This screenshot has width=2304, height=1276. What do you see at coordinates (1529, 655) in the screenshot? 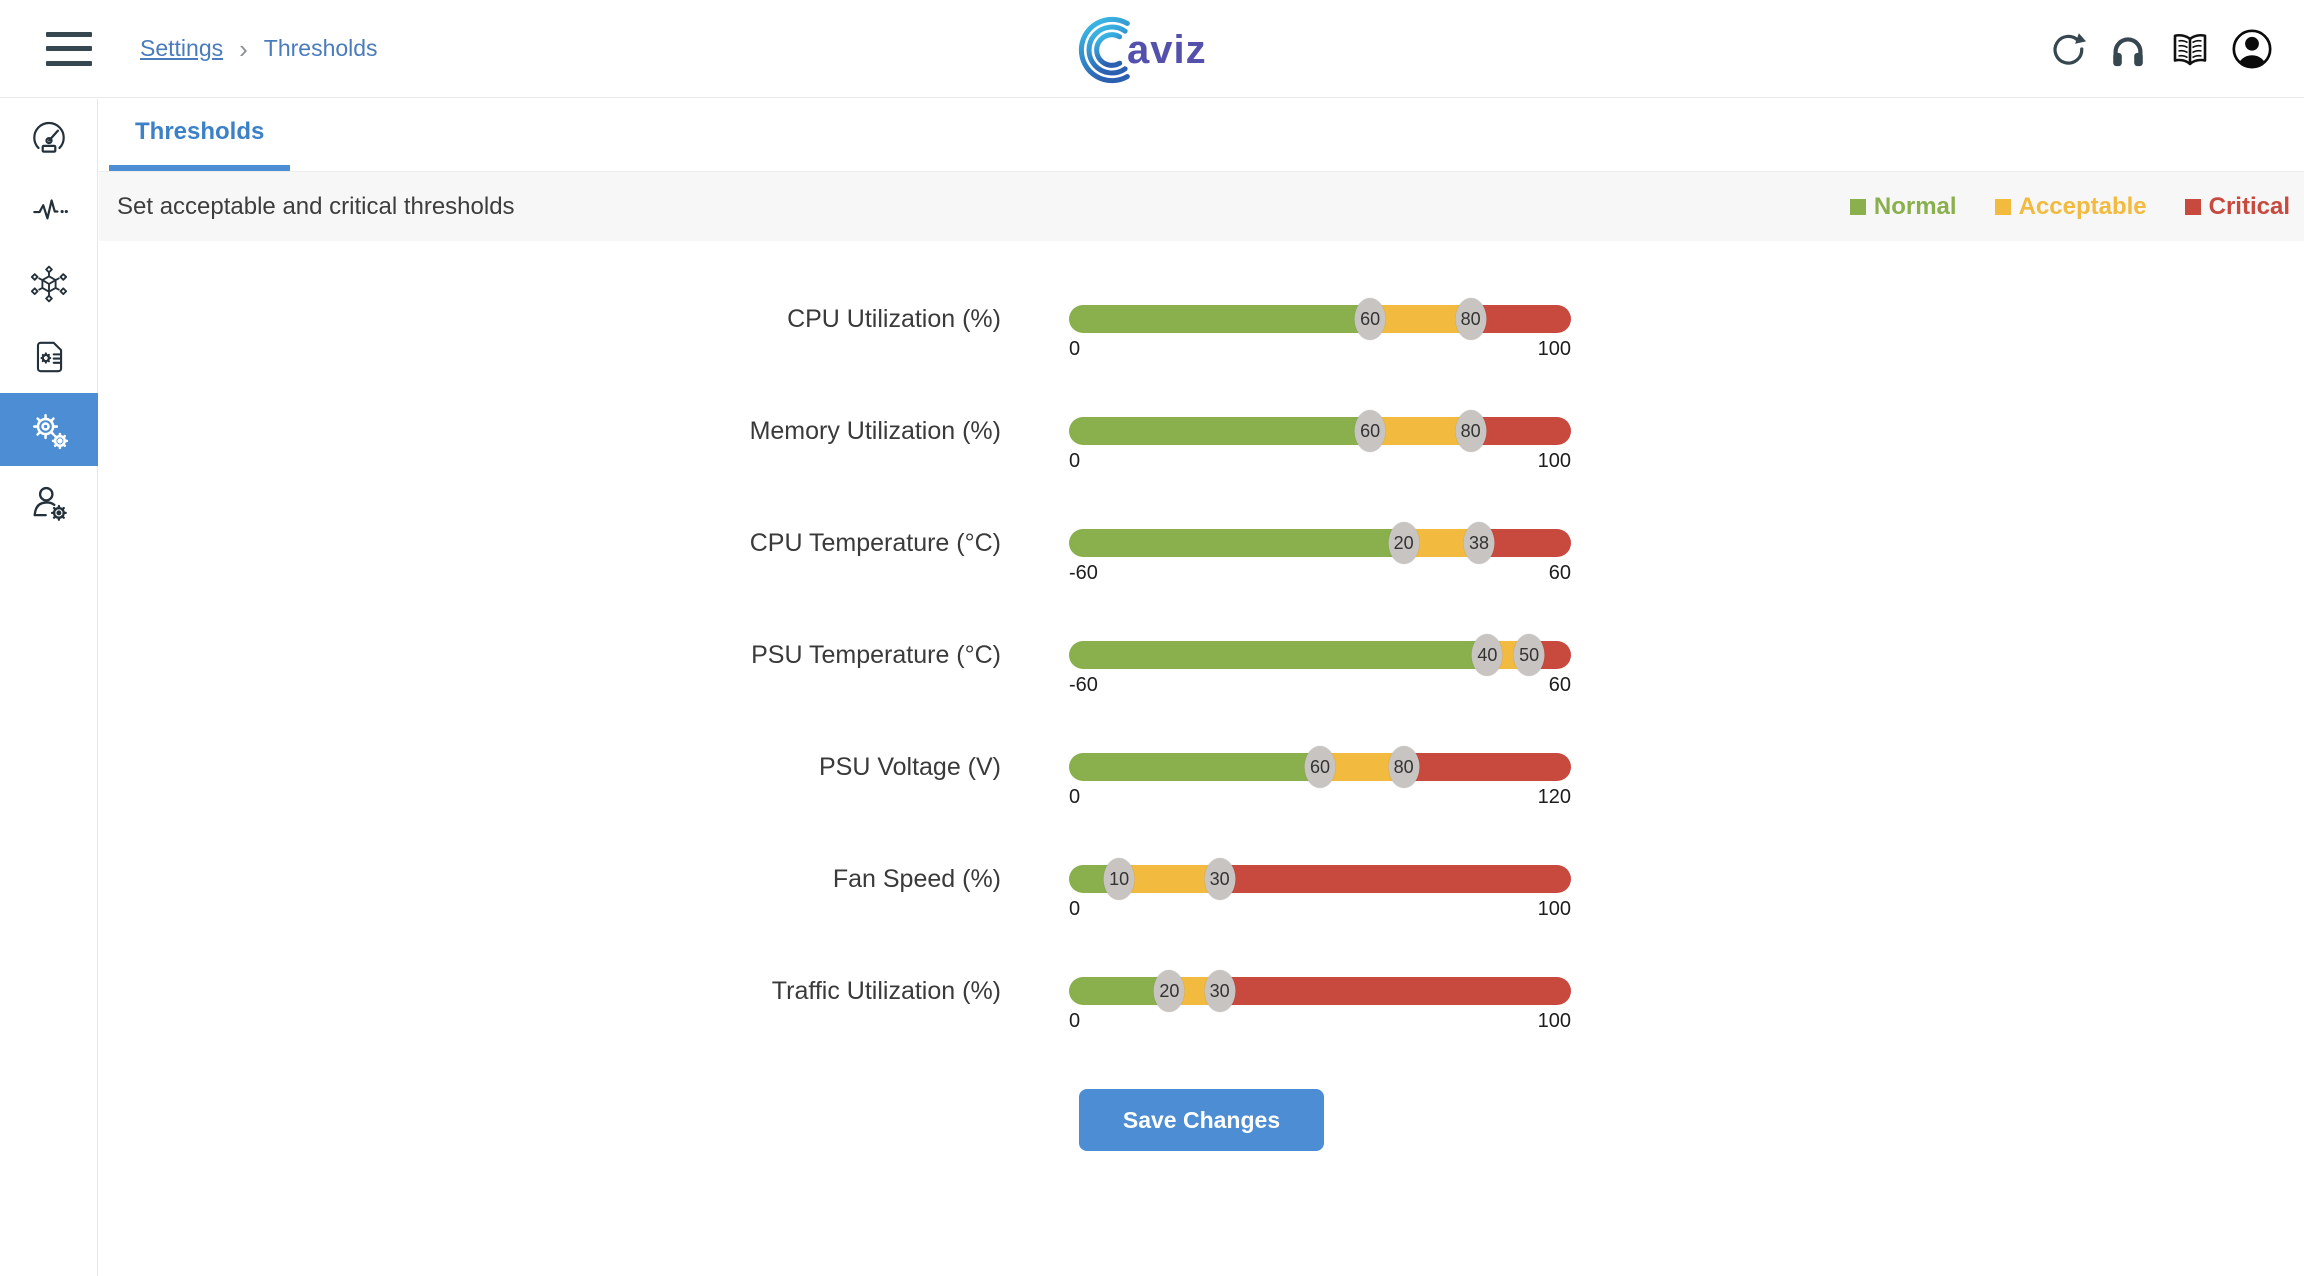
I see `slider-thumb-critical: 50` at bounding box center [1529, 655].